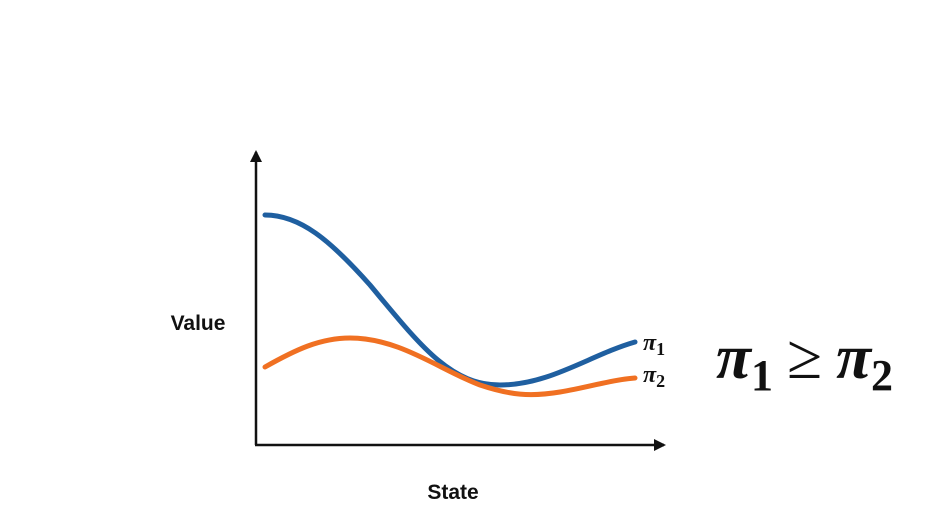 This screenshot has height=521, width=944. Describe the element at coordinates (804, 356) in the screenshot. I see `formula-relation: ≥` at that location.